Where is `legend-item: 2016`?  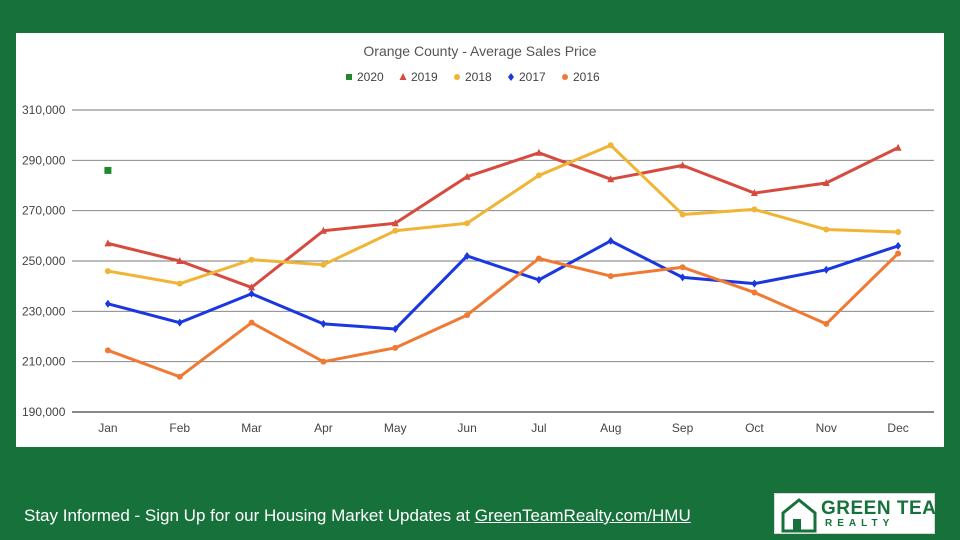
legend-item: 2016 is located at coordinates (581, 77).